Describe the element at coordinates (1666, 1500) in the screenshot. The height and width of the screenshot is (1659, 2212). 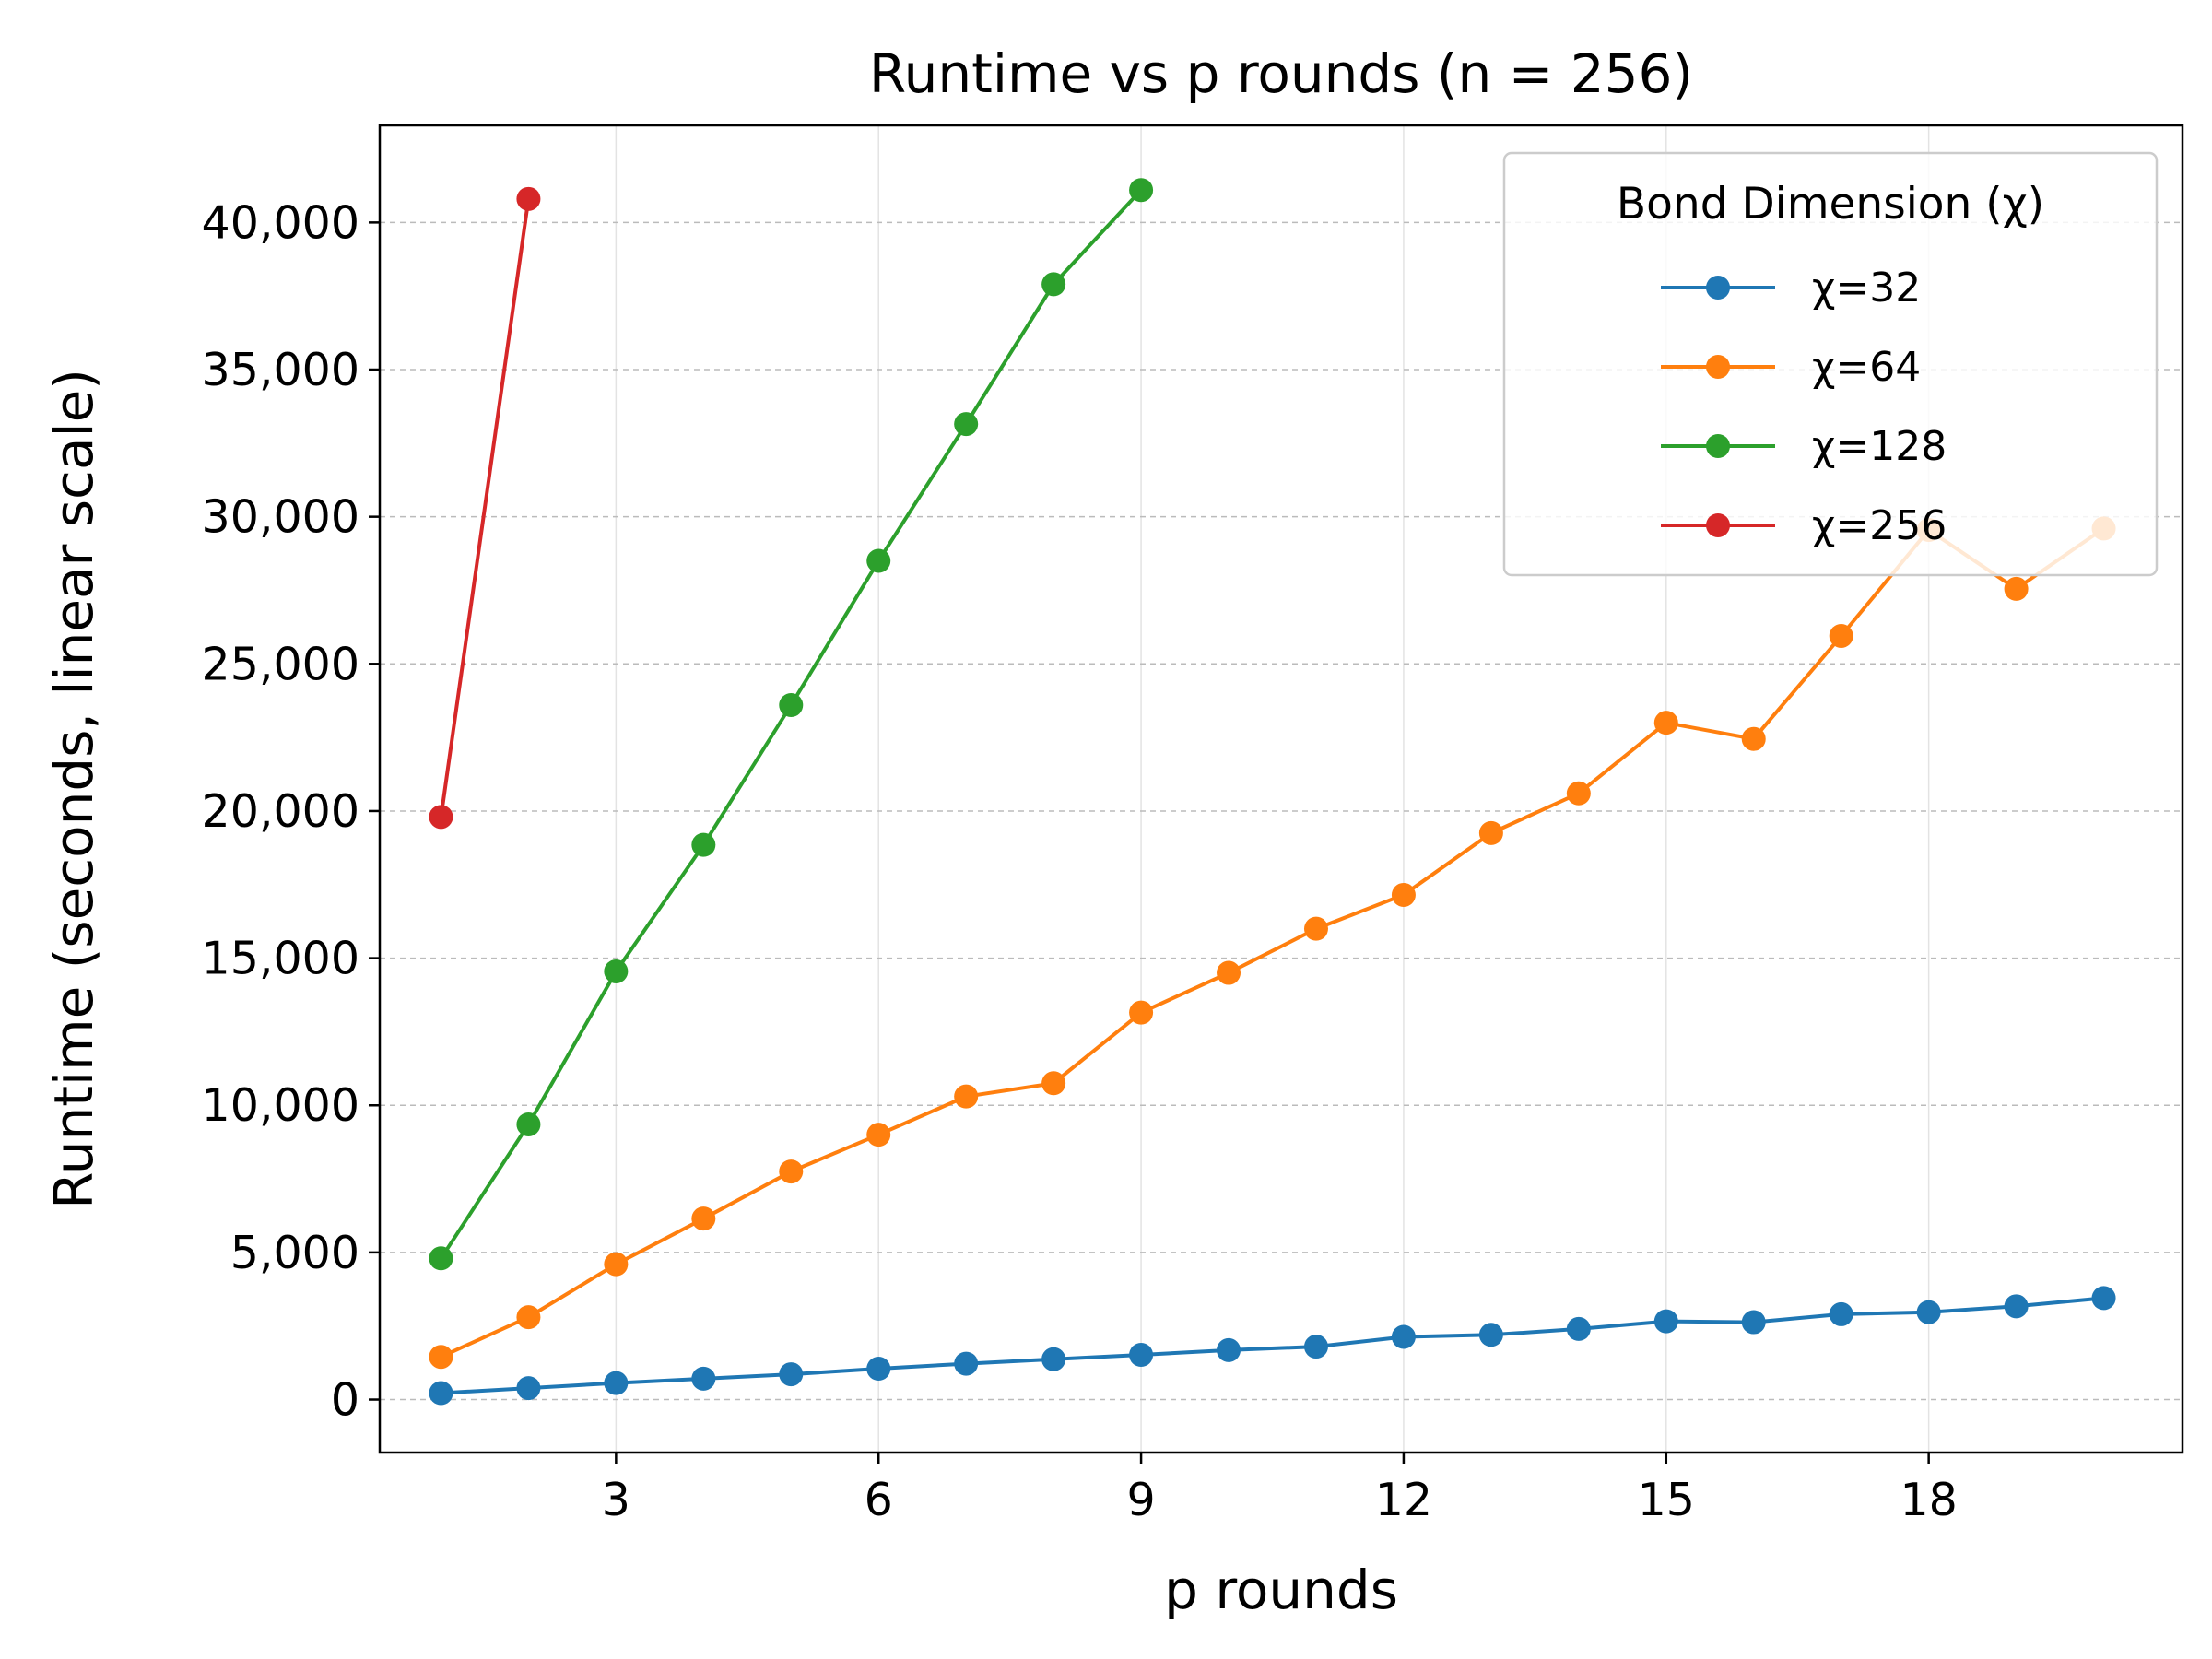
I see `x-tick-label: 15` at that location.